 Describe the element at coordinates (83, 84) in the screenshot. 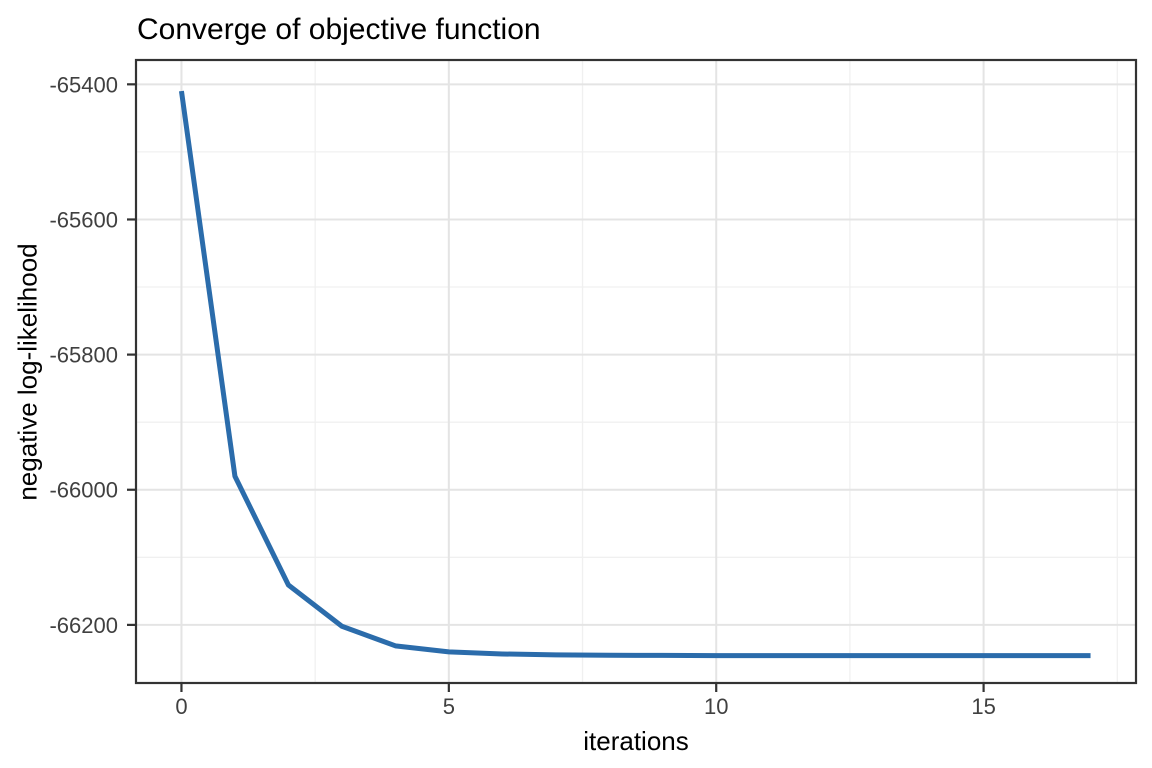

I see `y-tick-label: -65400` at that location.